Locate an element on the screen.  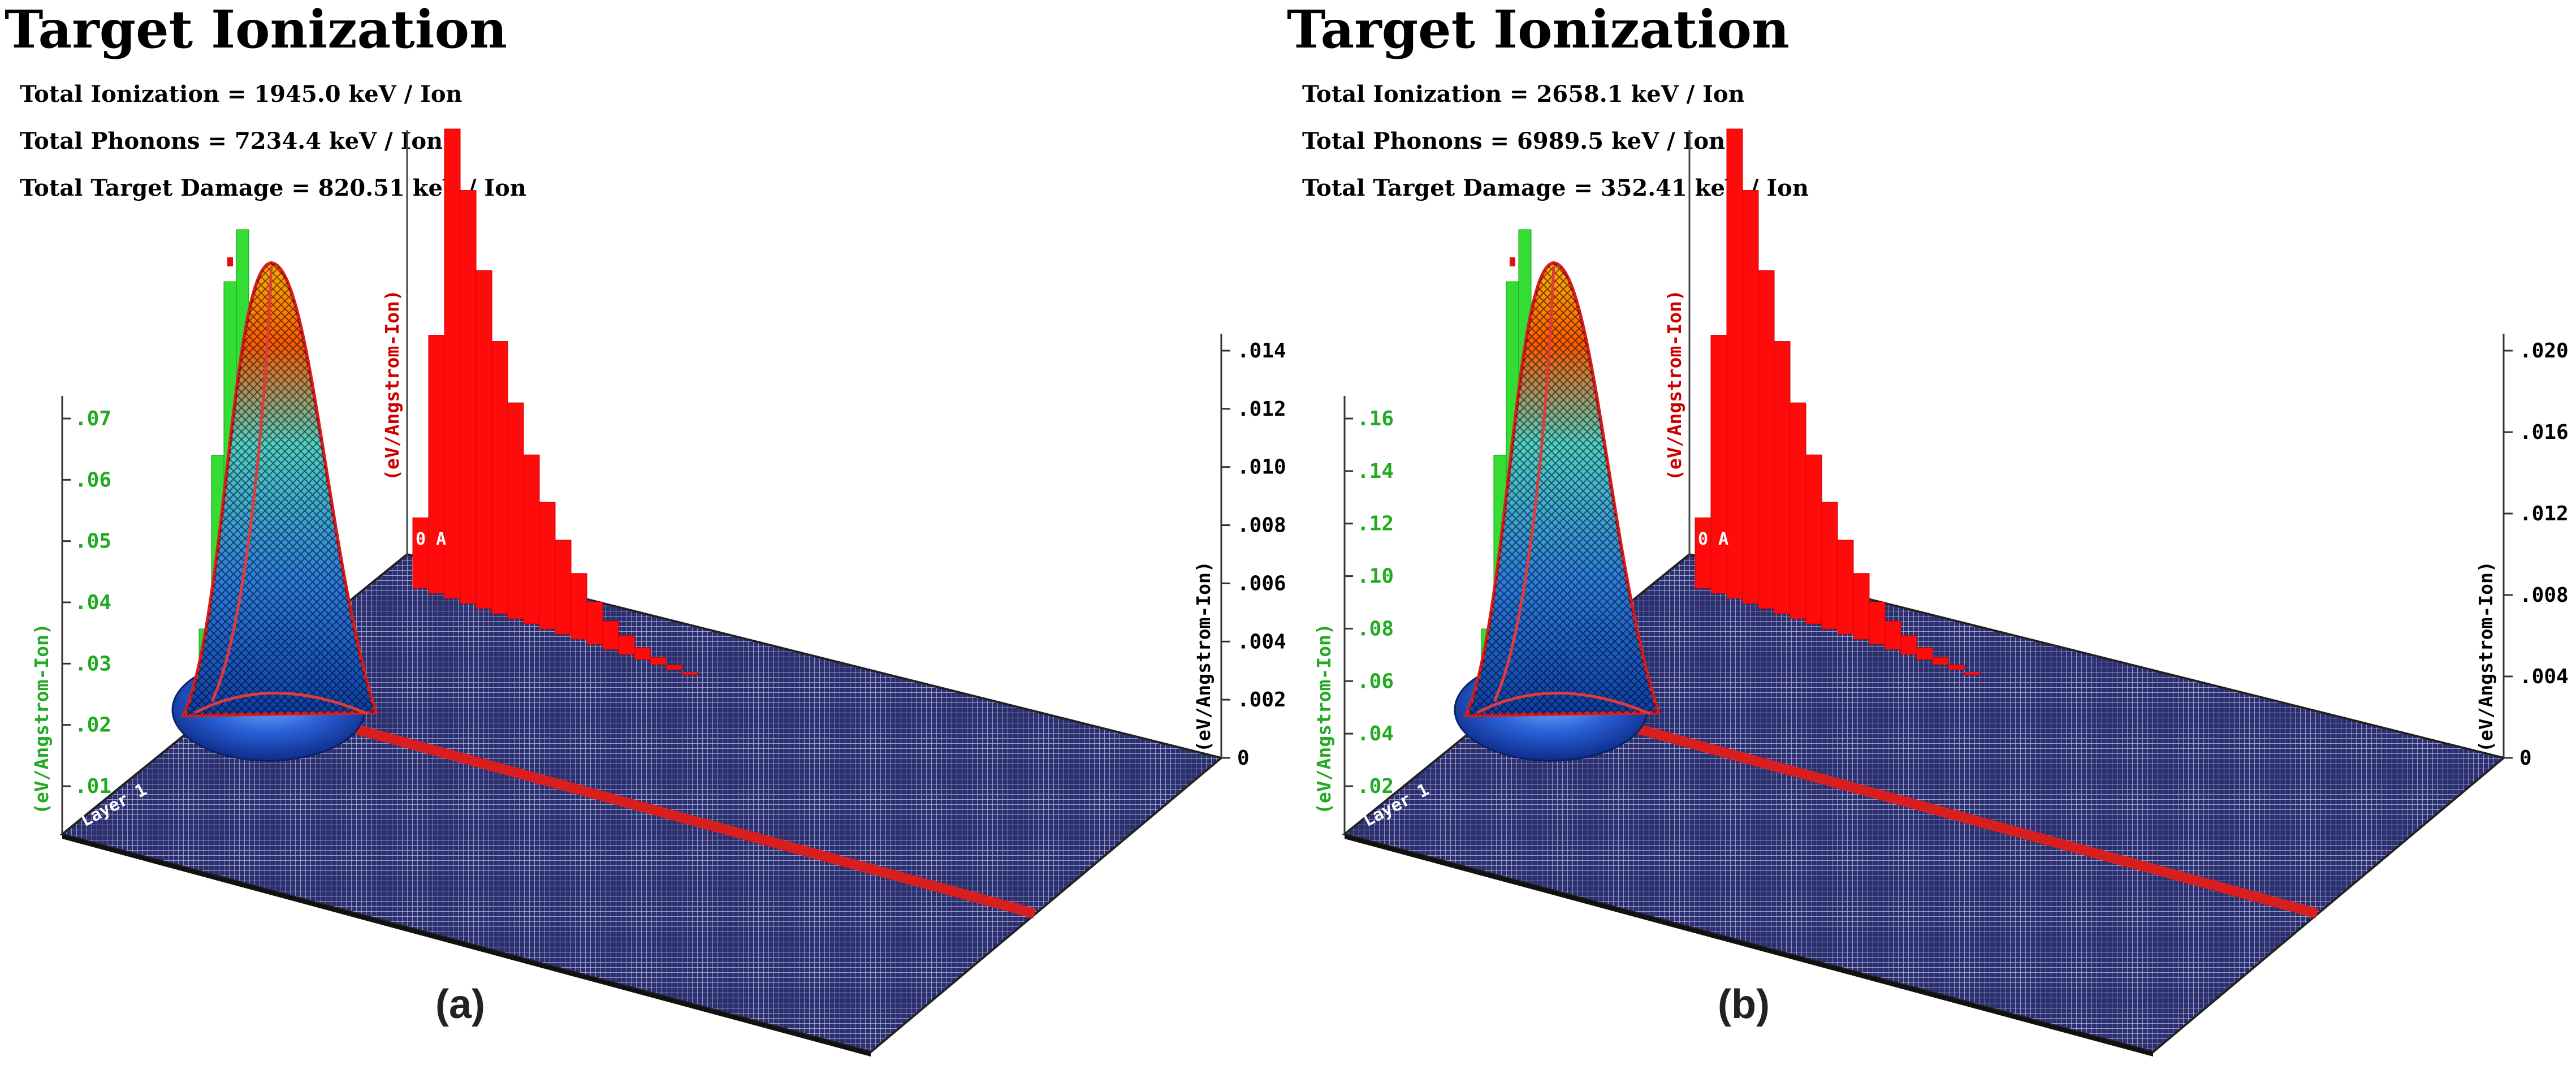
stat-line: Total Phonons = 6989.5 keV / Ion is located at coordinates (1513, 141).